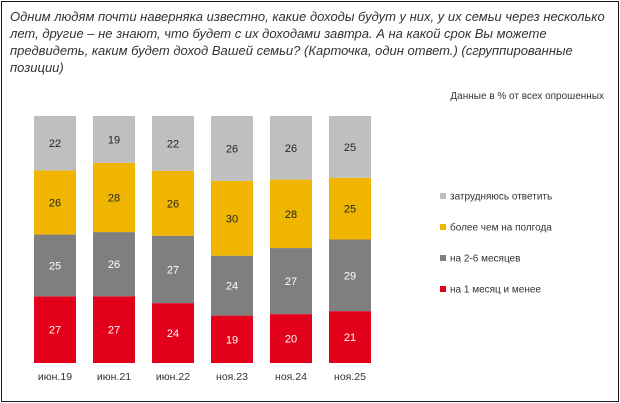 Image resolution: width=620 pixels, height=403 pixels. I want to click on legend-item: более чем на полгода, so click(496, 228).